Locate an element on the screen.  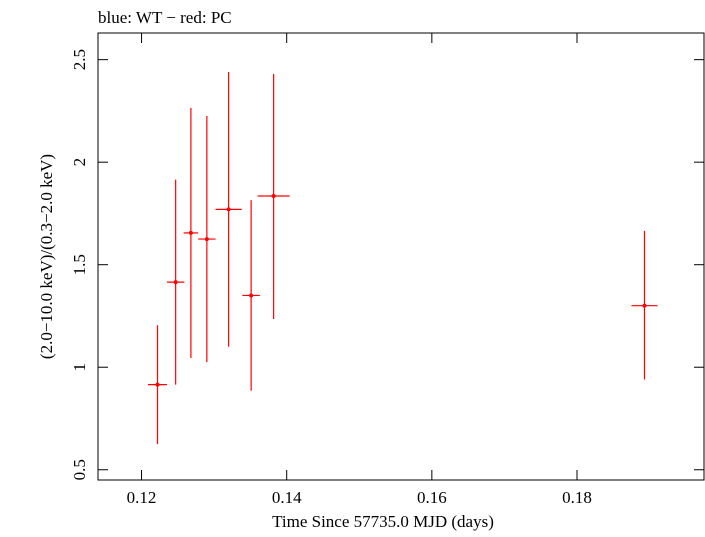
y-tick-label: 1.5 is located at coordinates (79, 264).